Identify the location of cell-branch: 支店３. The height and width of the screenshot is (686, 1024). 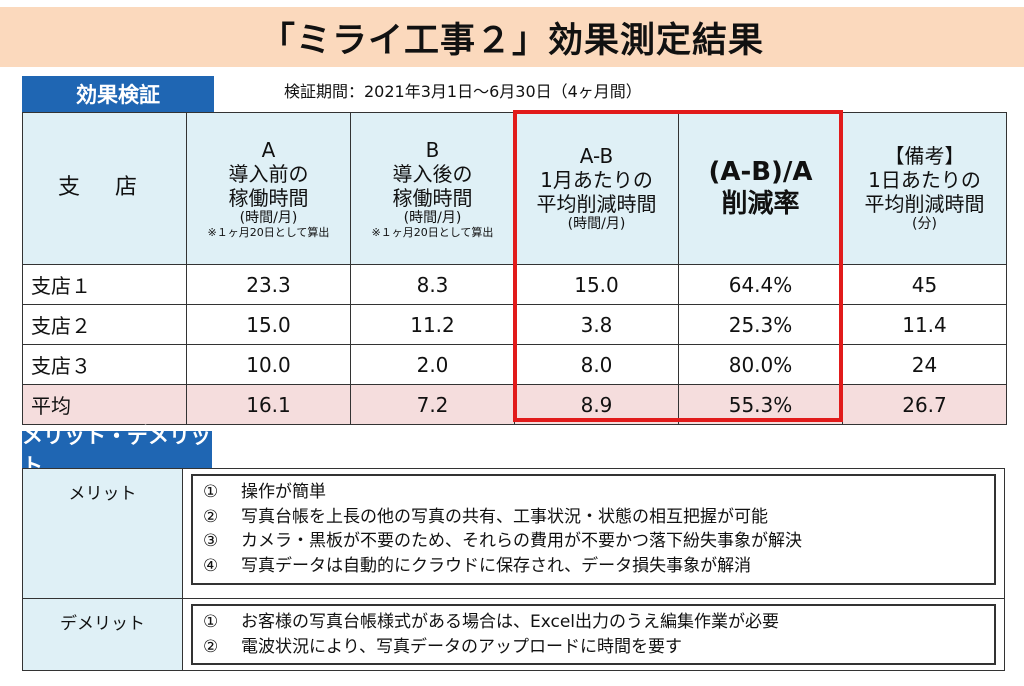
(104, 364).